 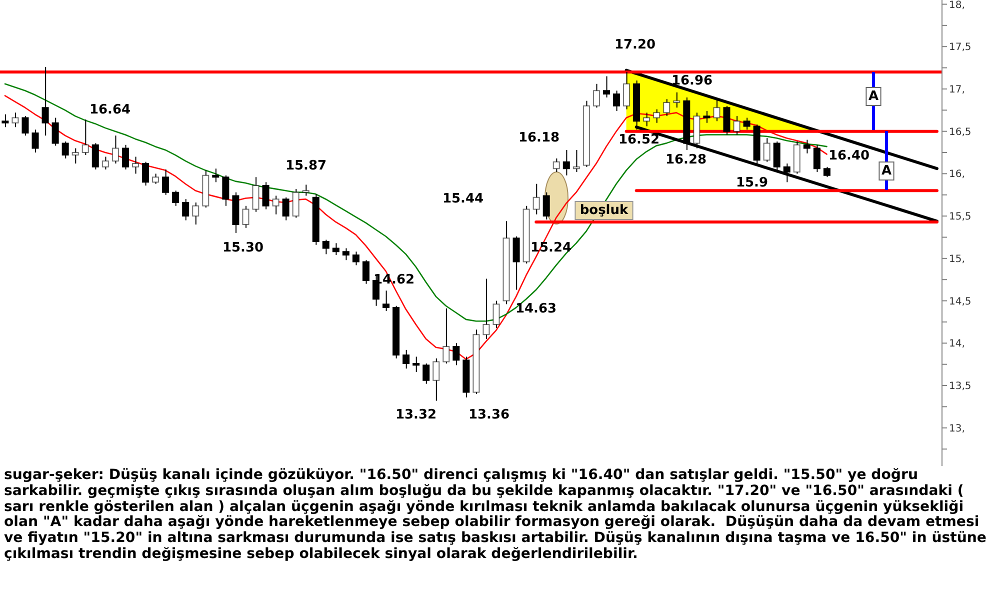 I want to click on annotation: 15.9, so click(x=752, y=183).